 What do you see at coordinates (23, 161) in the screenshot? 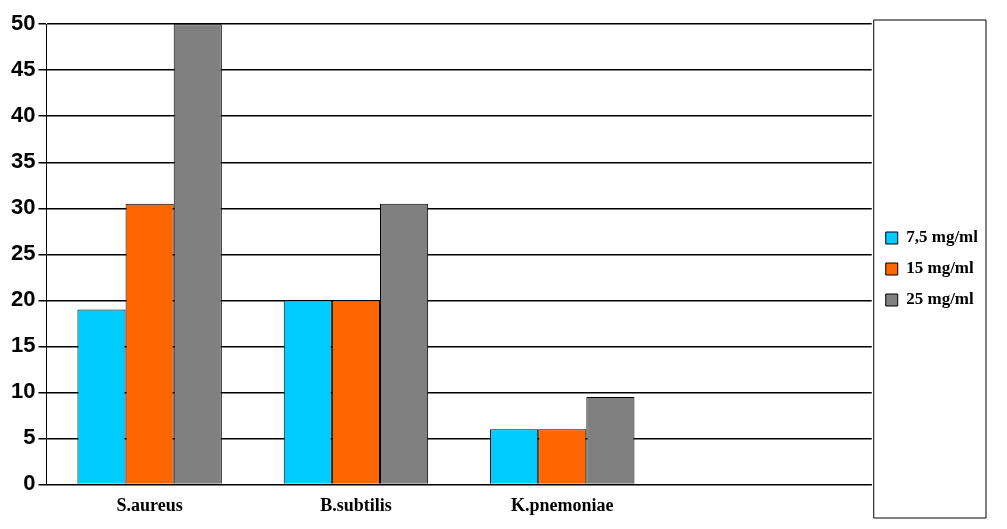
I see `y-tick-label: 35` at bounding box center [23, 161].